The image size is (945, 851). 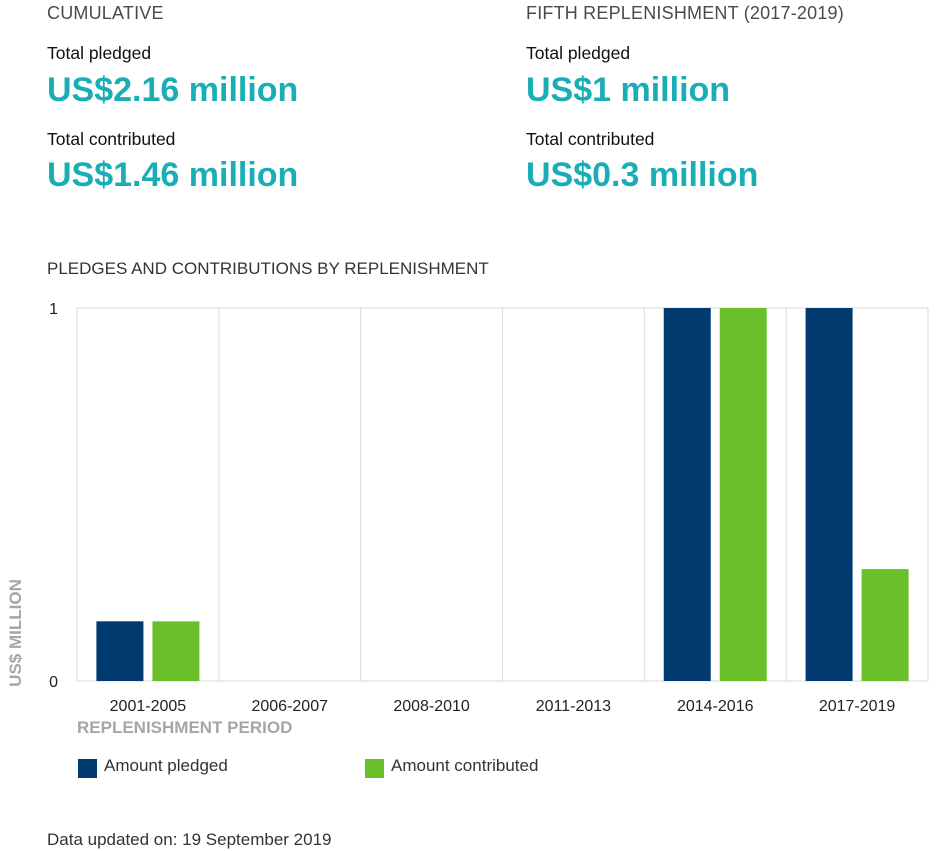 I want to click on y-axis-title: US$ MILLION, so click(x=15, y=633).